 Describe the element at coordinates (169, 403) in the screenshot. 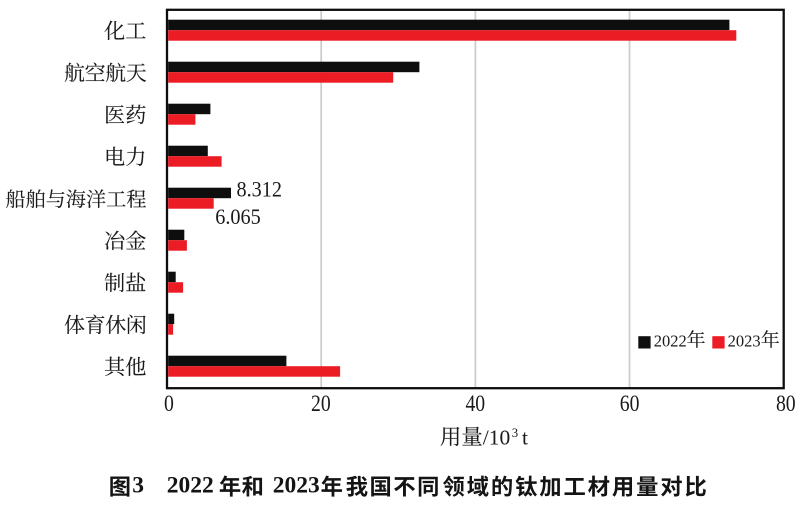

I see `svg-text: 0` at that location.